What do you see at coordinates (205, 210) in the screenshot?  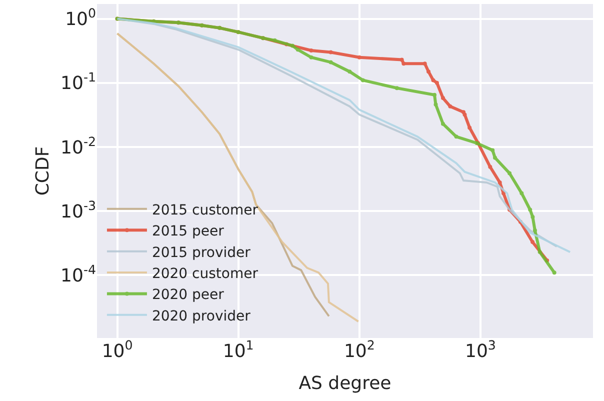 I see `legend-label: 2015 customer` at bounding box center [205, 210].